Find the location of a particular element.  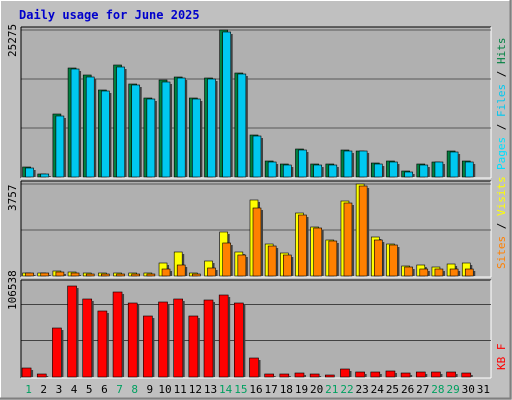

day-label-29: 29 is located at coordinates (452, 389).